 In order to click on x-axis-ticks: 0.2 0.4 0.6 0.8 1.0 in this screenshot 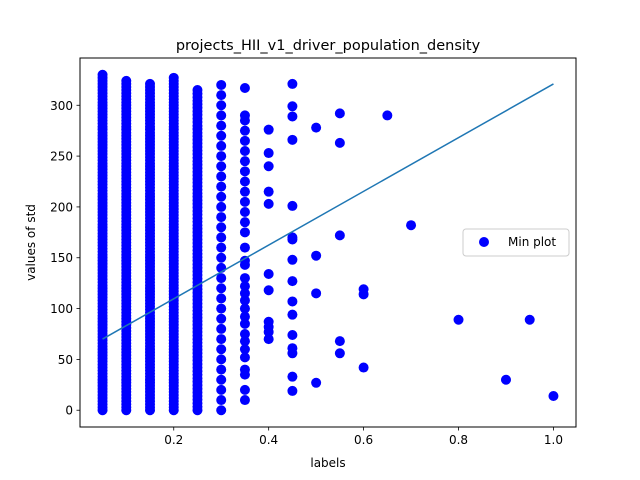, I will do `click(363, 437)`.